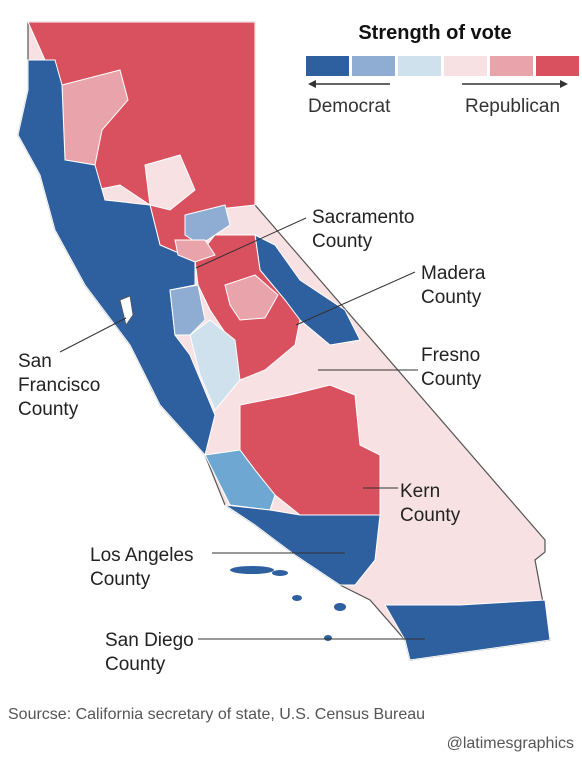 This screenshot has width=582, height=768. I want to click on region-central-moderate-democrat, so click(187, 310).